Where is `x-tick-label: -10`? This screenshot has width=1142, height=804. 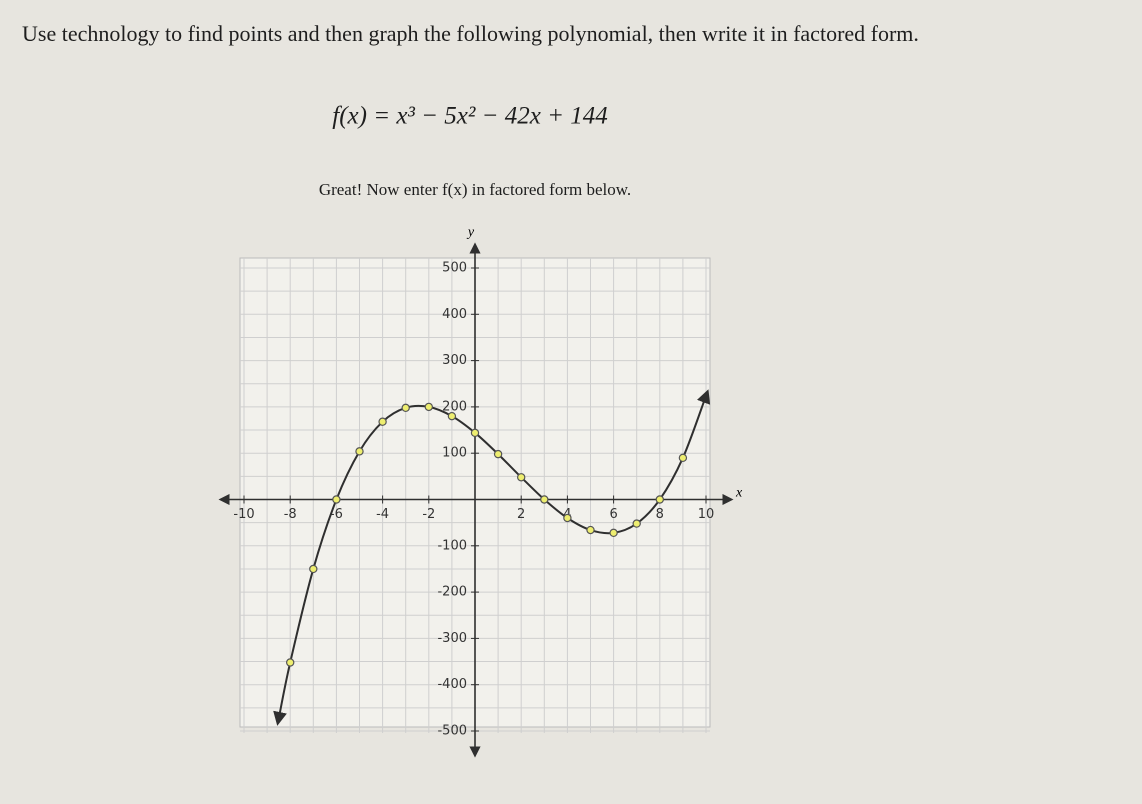
x-tick-label: -10 is located at coordinates (243, 514).